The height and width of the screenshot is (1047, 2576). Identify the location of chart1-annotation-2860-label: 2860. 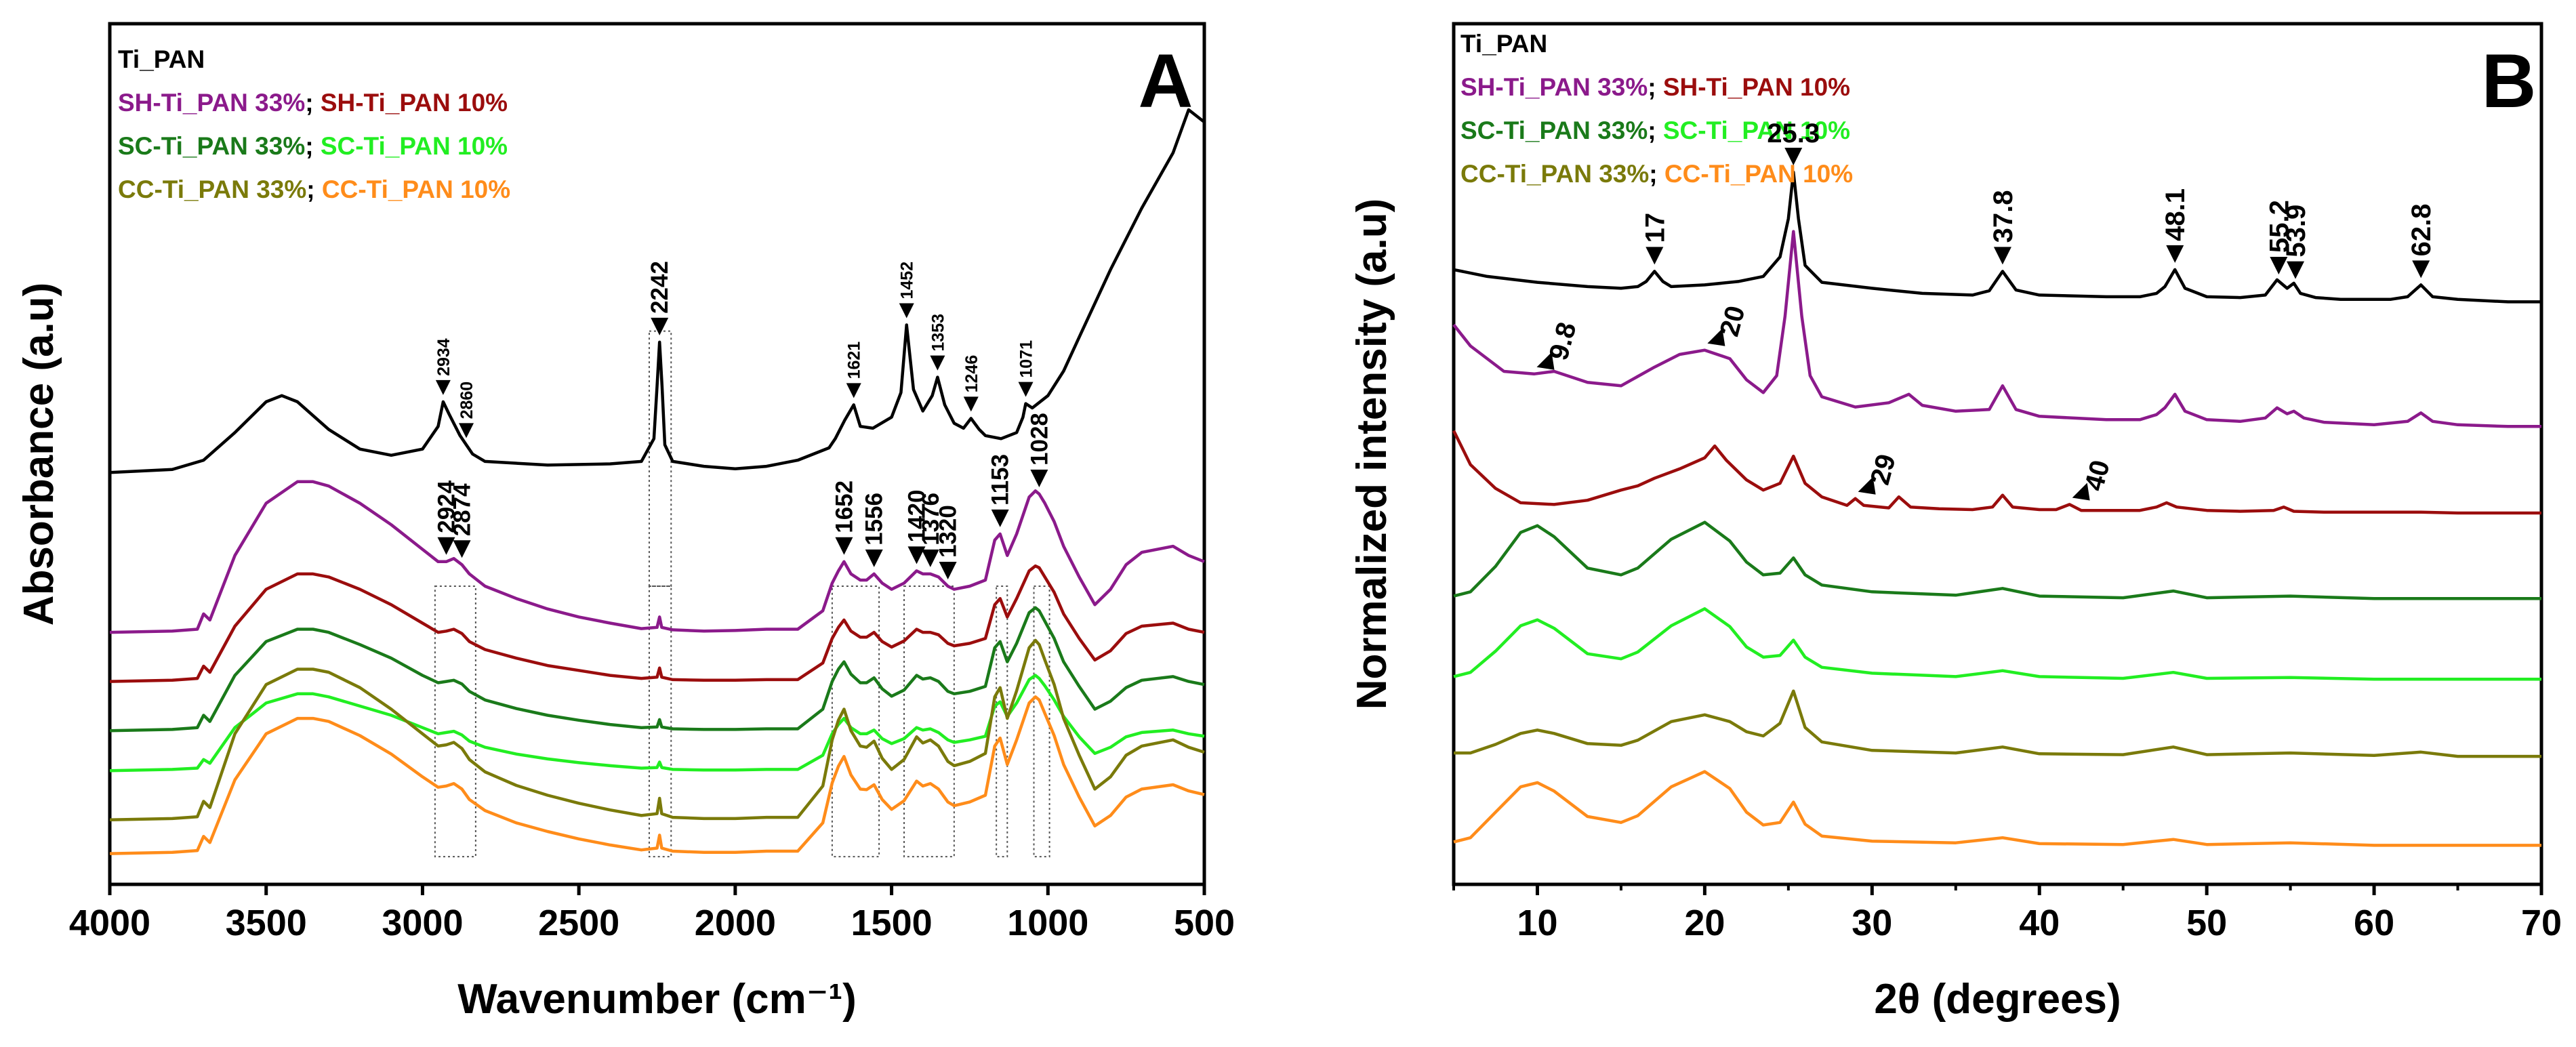
(466, 401).